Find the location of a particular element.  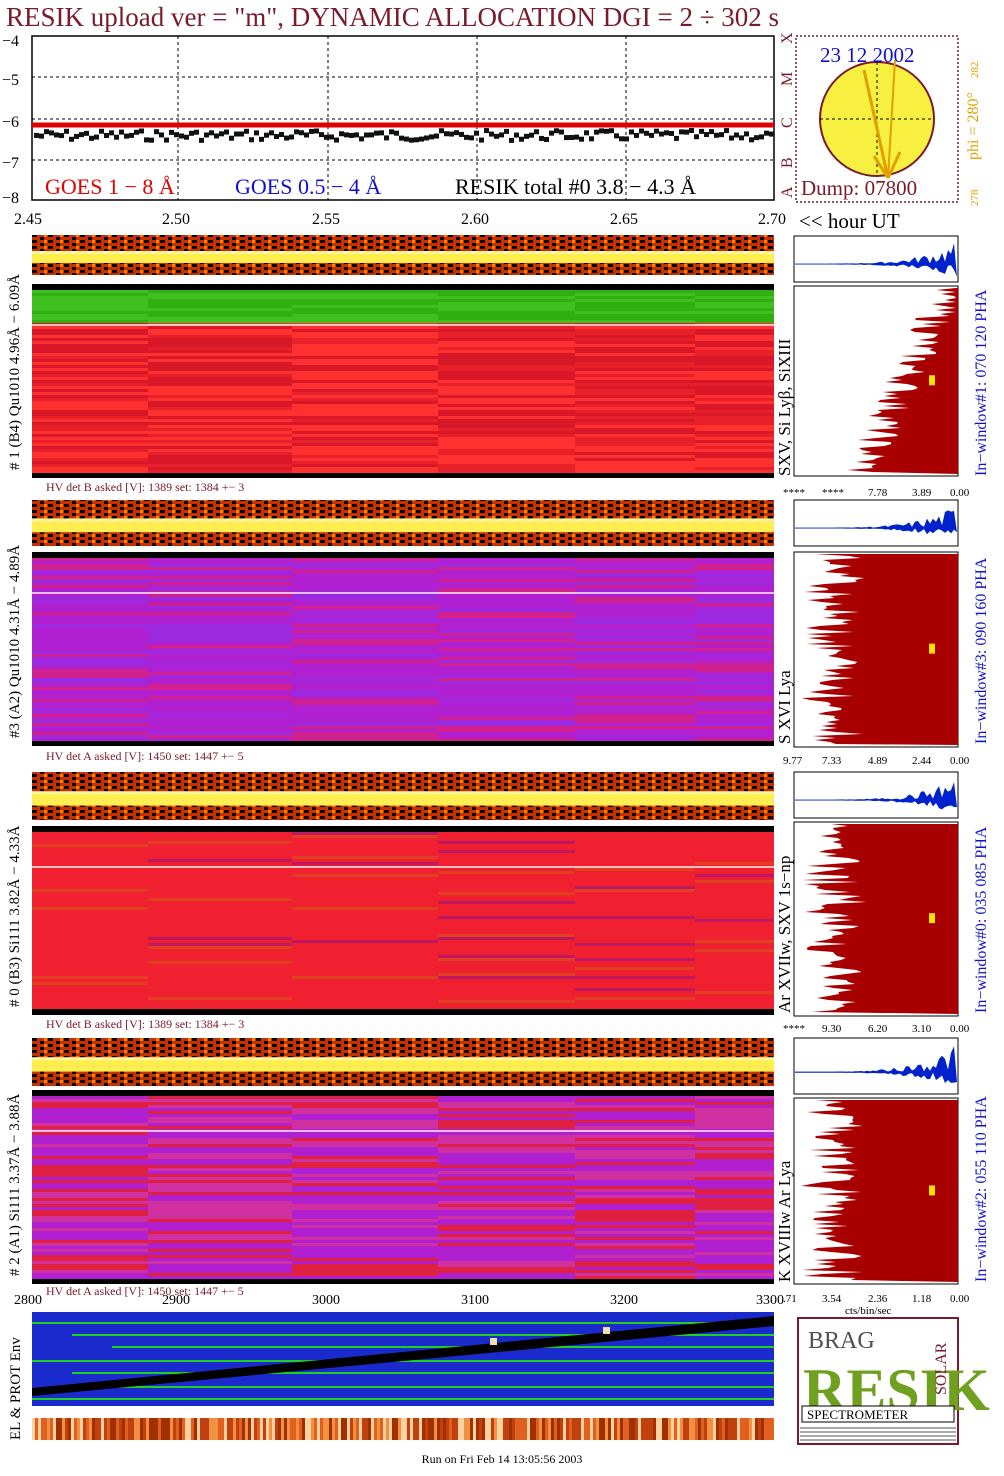

bottom-xtick: 3300 is located at coordinates (770, 1300).